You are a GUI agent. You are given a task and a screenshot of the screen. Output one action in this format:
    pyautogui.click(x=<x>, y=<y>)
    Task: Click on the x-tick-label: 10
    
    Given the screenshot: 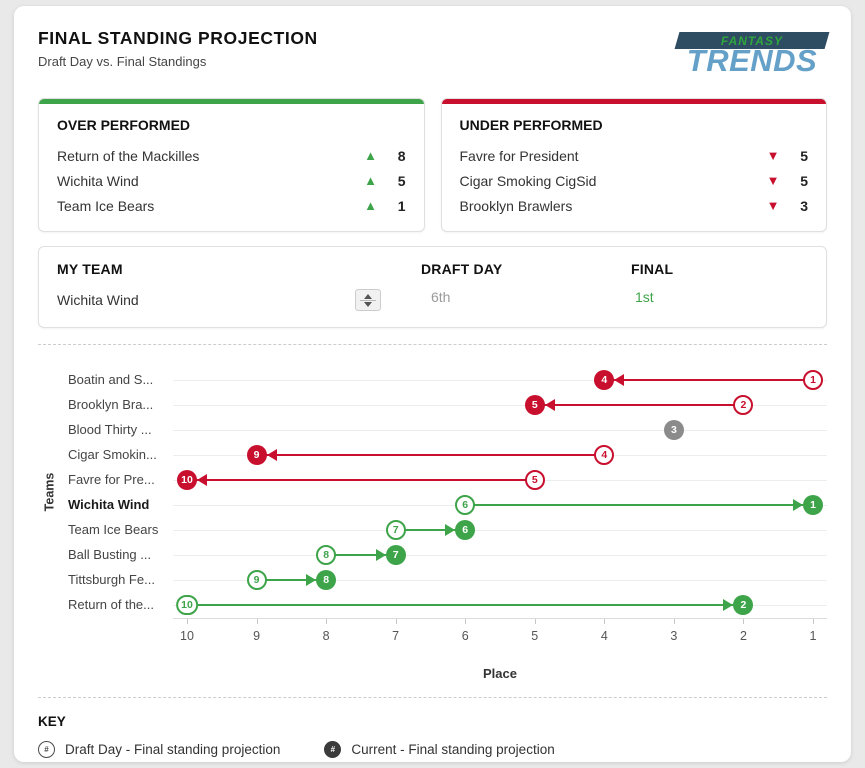 What is the action you would take?
    pyautogui.click(x=187, y=636)
    